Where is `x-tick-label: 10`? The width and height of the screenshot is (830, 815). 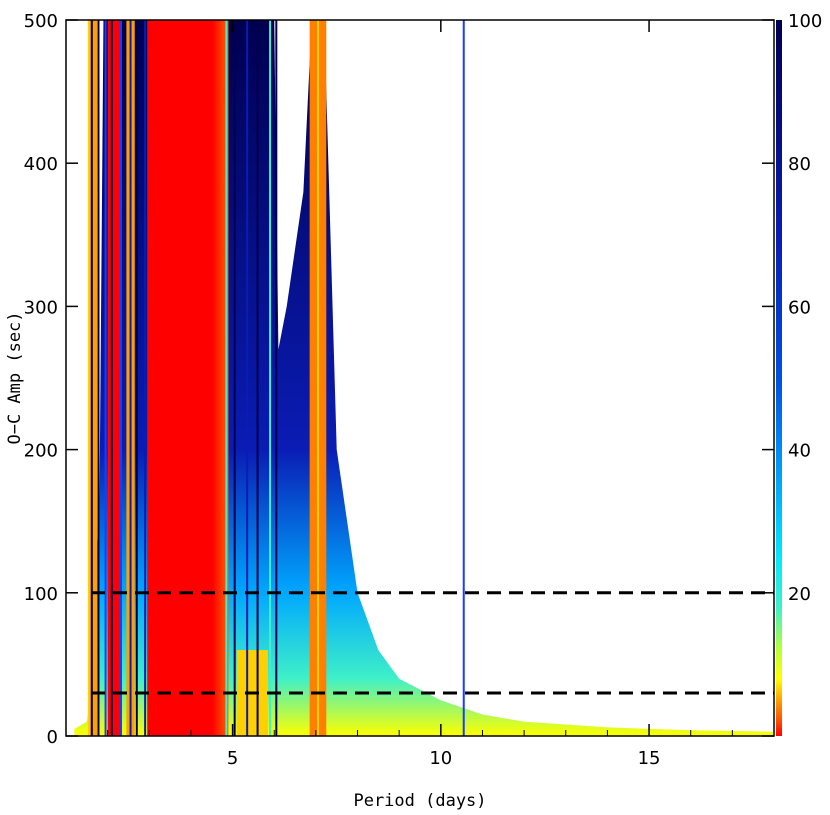 x-tick-label: 10 is located at coordinates (440, 758).